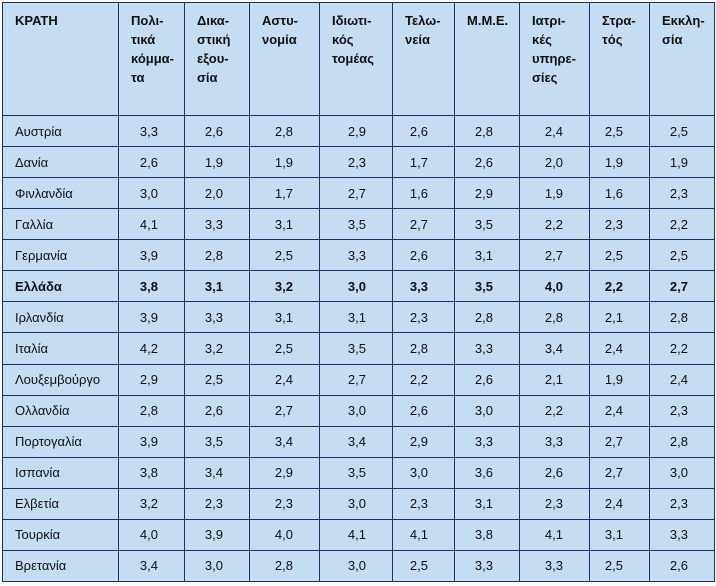 This screenshot has height=586, width=716. I want to click on table-row: Γαλλία 4,1 3,3 3,1 3,5 2,7 3,5 2,2 2,3 2,2, so click(358, 224).